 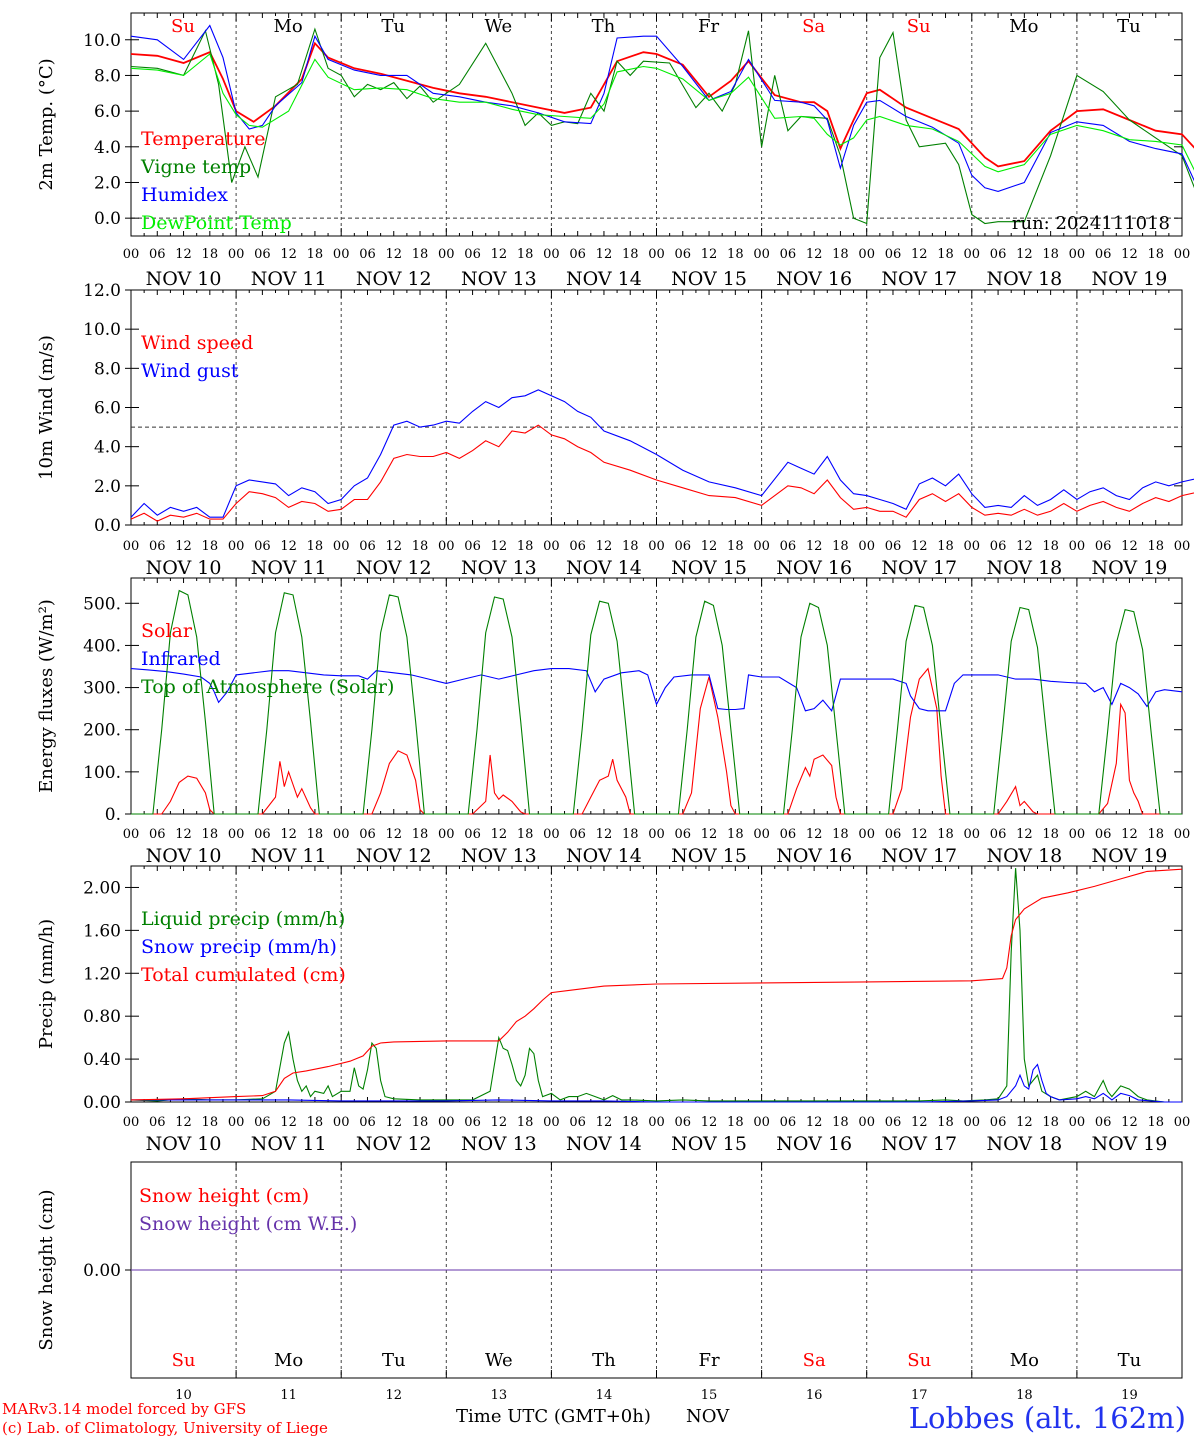 I want to click on legend-entry: Infrared, so click(x=181, y=659).